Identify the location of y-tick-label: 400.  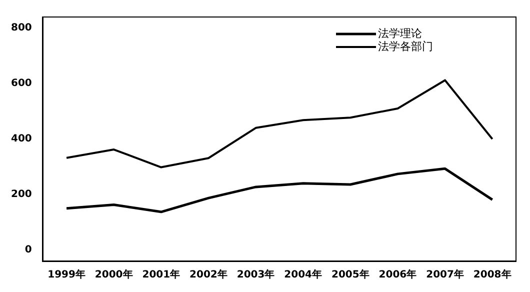
(21, 139).